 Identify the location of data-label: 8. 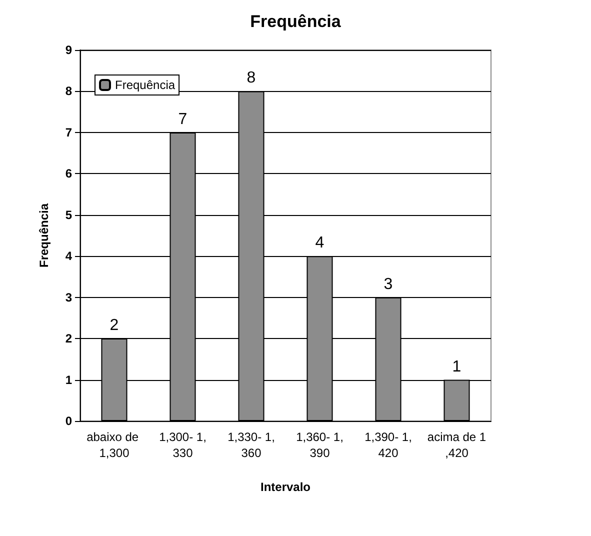
(251, 78).